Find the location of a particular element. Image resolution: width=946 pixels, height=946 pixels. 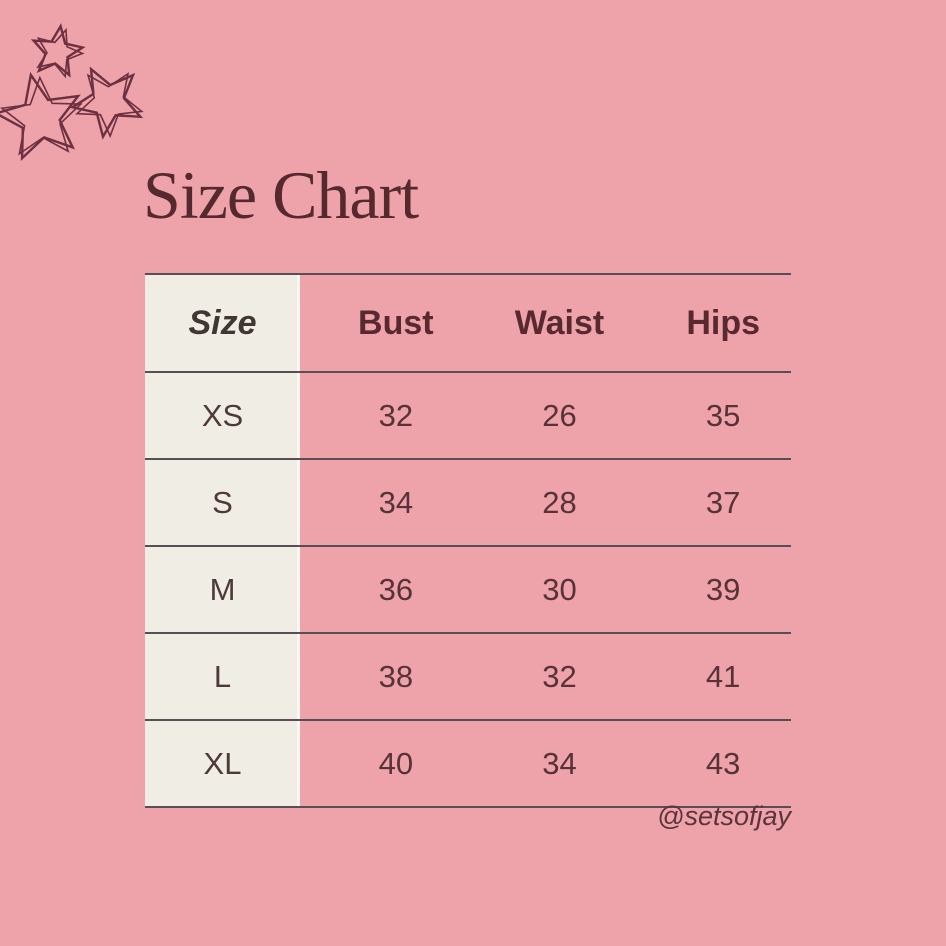

column-header-hips: Hips is located at coordinates (723, 322).